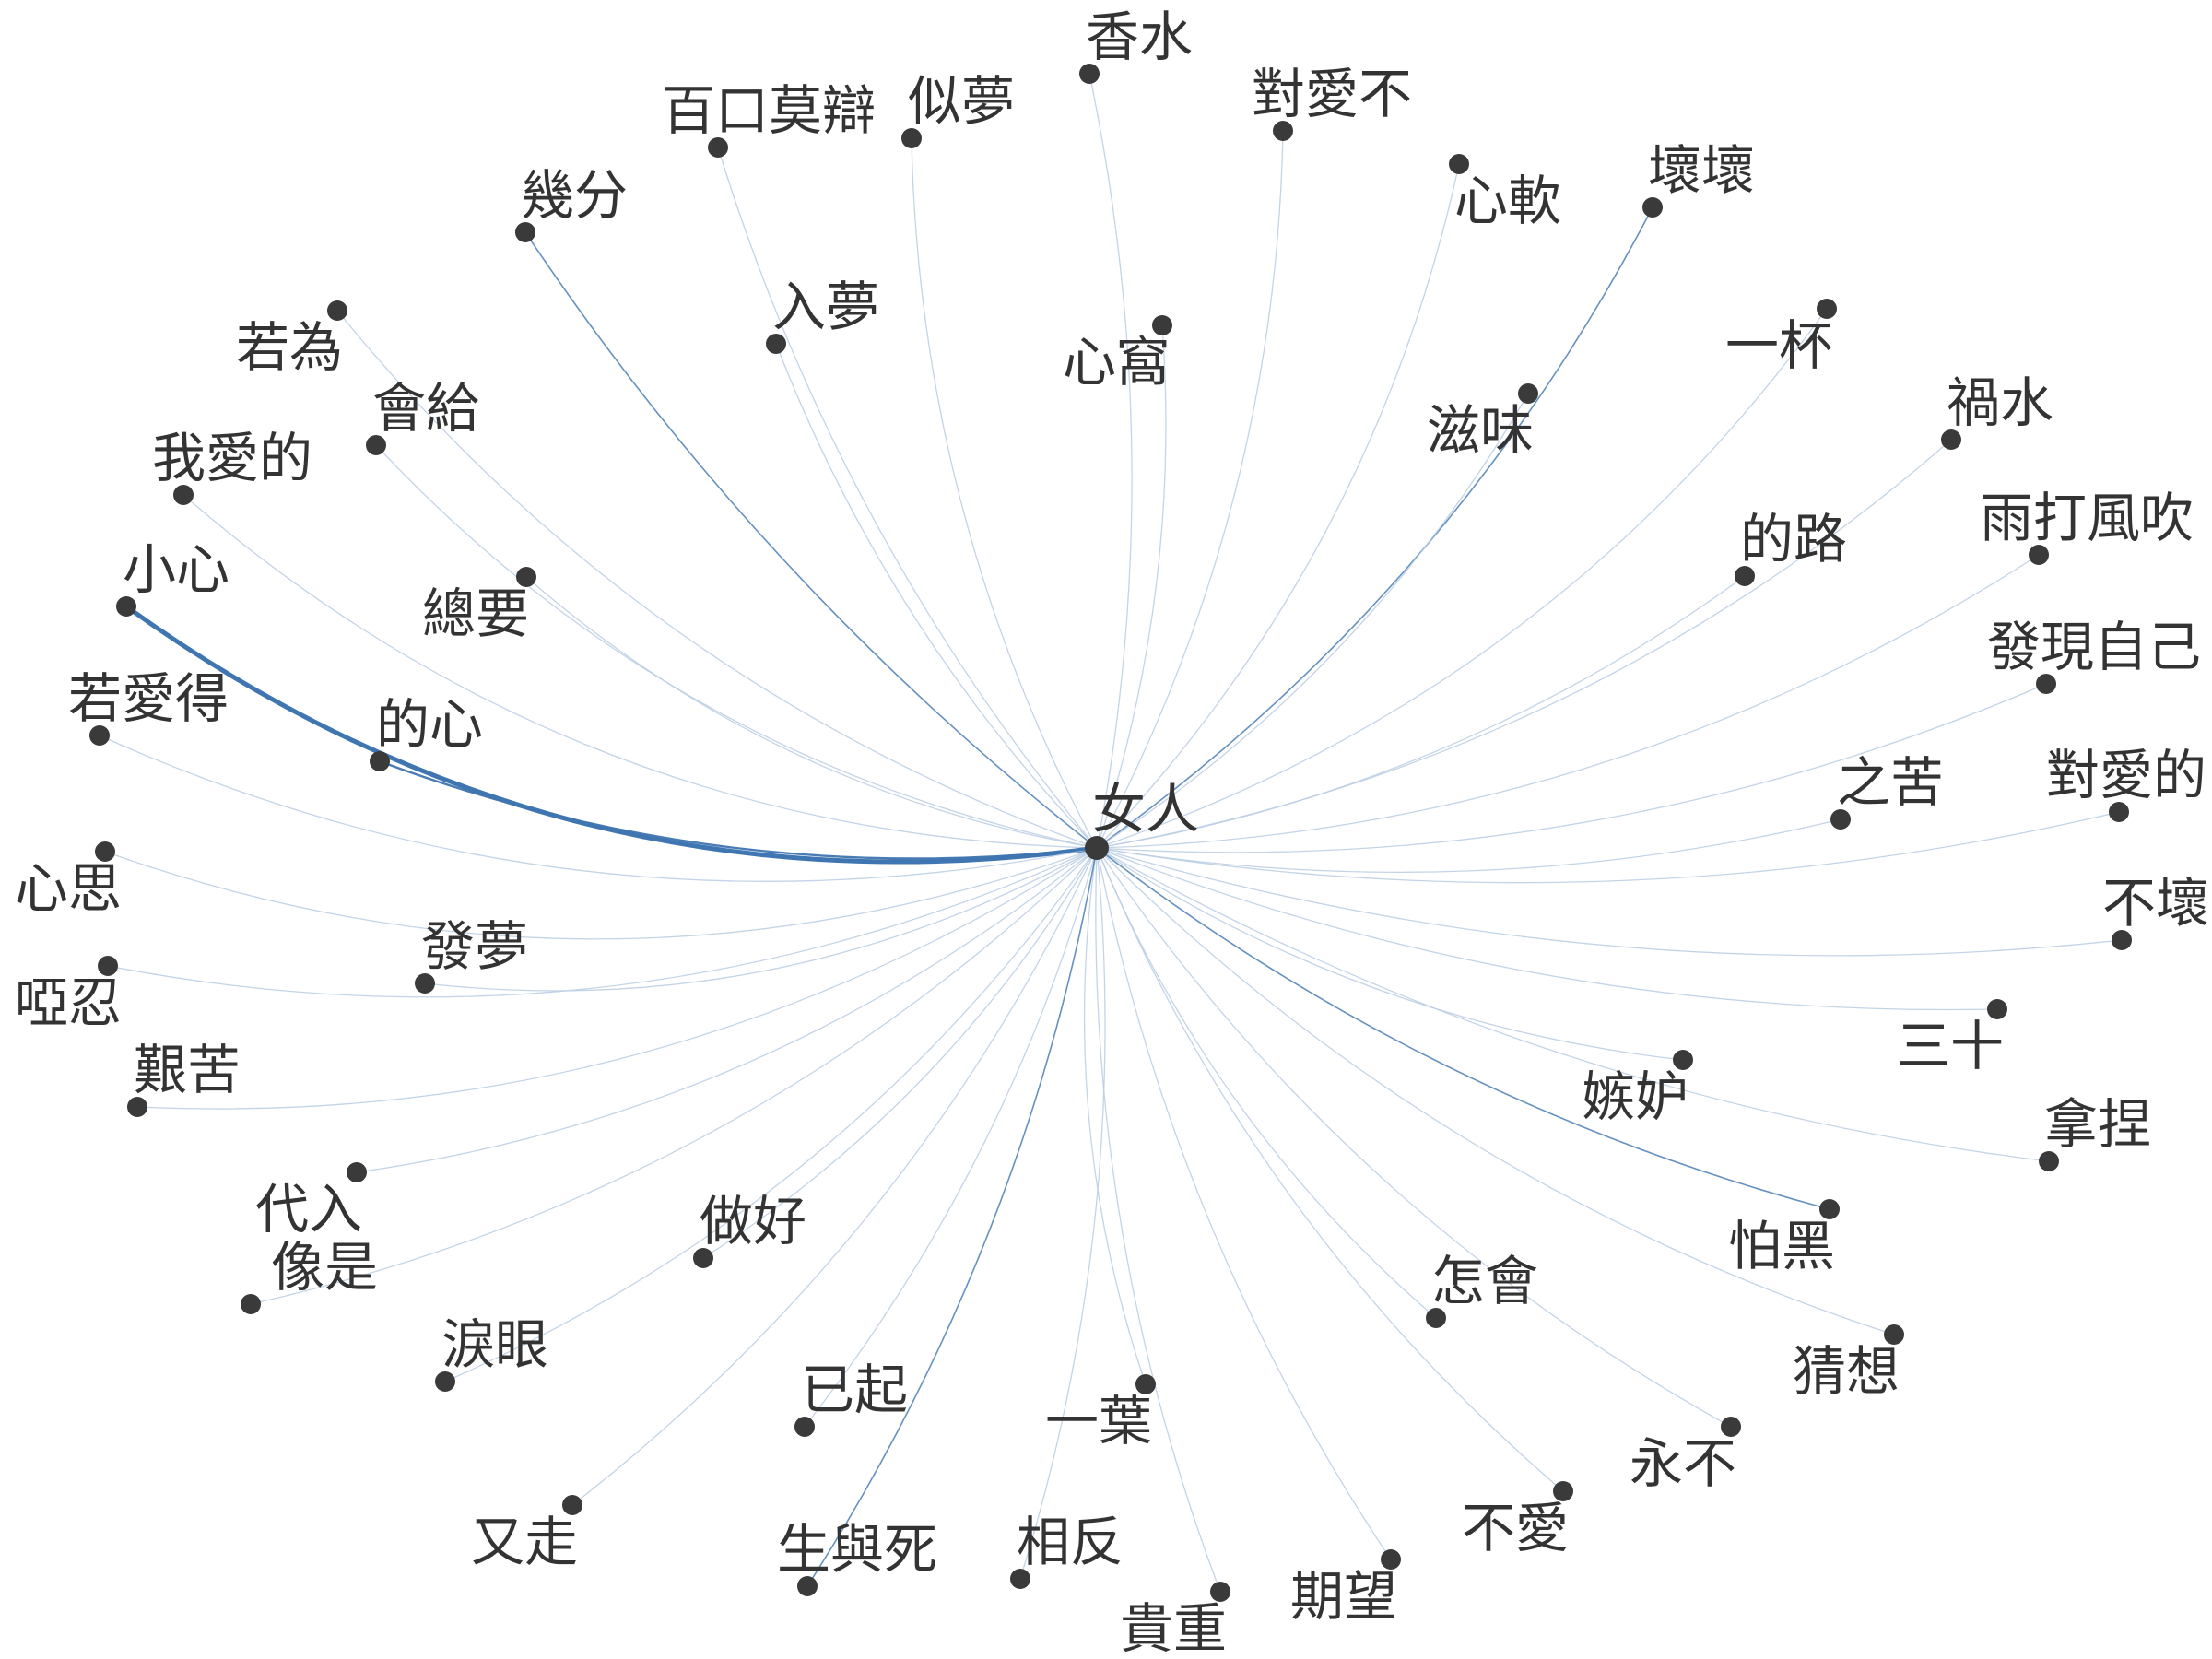 This screenshot has height=1659, width=2212. What do you see at coordinates (232, 466) in the screenshot?
I see `node-我愛的: 我愛的` at bounding box center [232, 466].